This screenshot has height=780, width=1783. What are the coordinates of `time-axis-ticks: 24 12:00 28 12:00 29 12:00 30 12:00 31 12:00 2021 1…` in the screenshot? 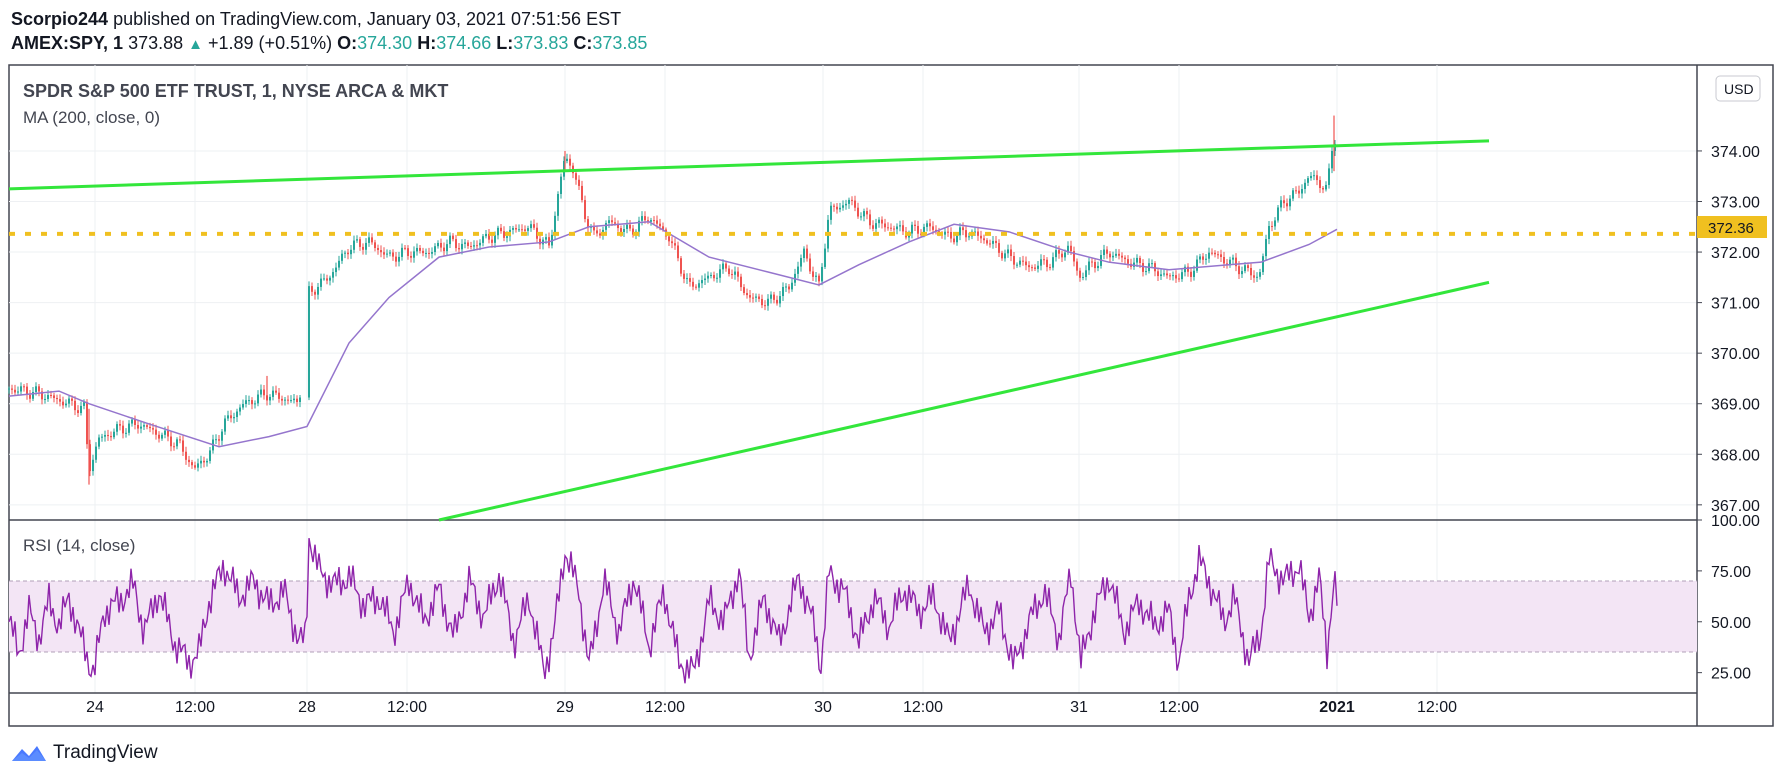 It's located at (771, 707).